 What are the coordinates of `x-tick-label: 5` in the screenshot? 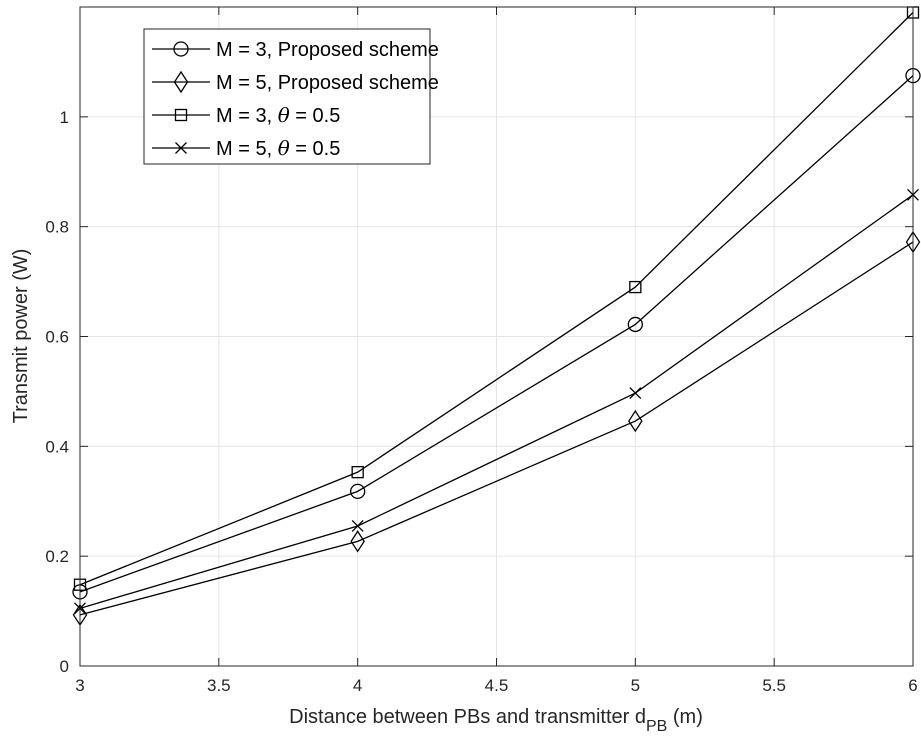 It's located at (635, 685).